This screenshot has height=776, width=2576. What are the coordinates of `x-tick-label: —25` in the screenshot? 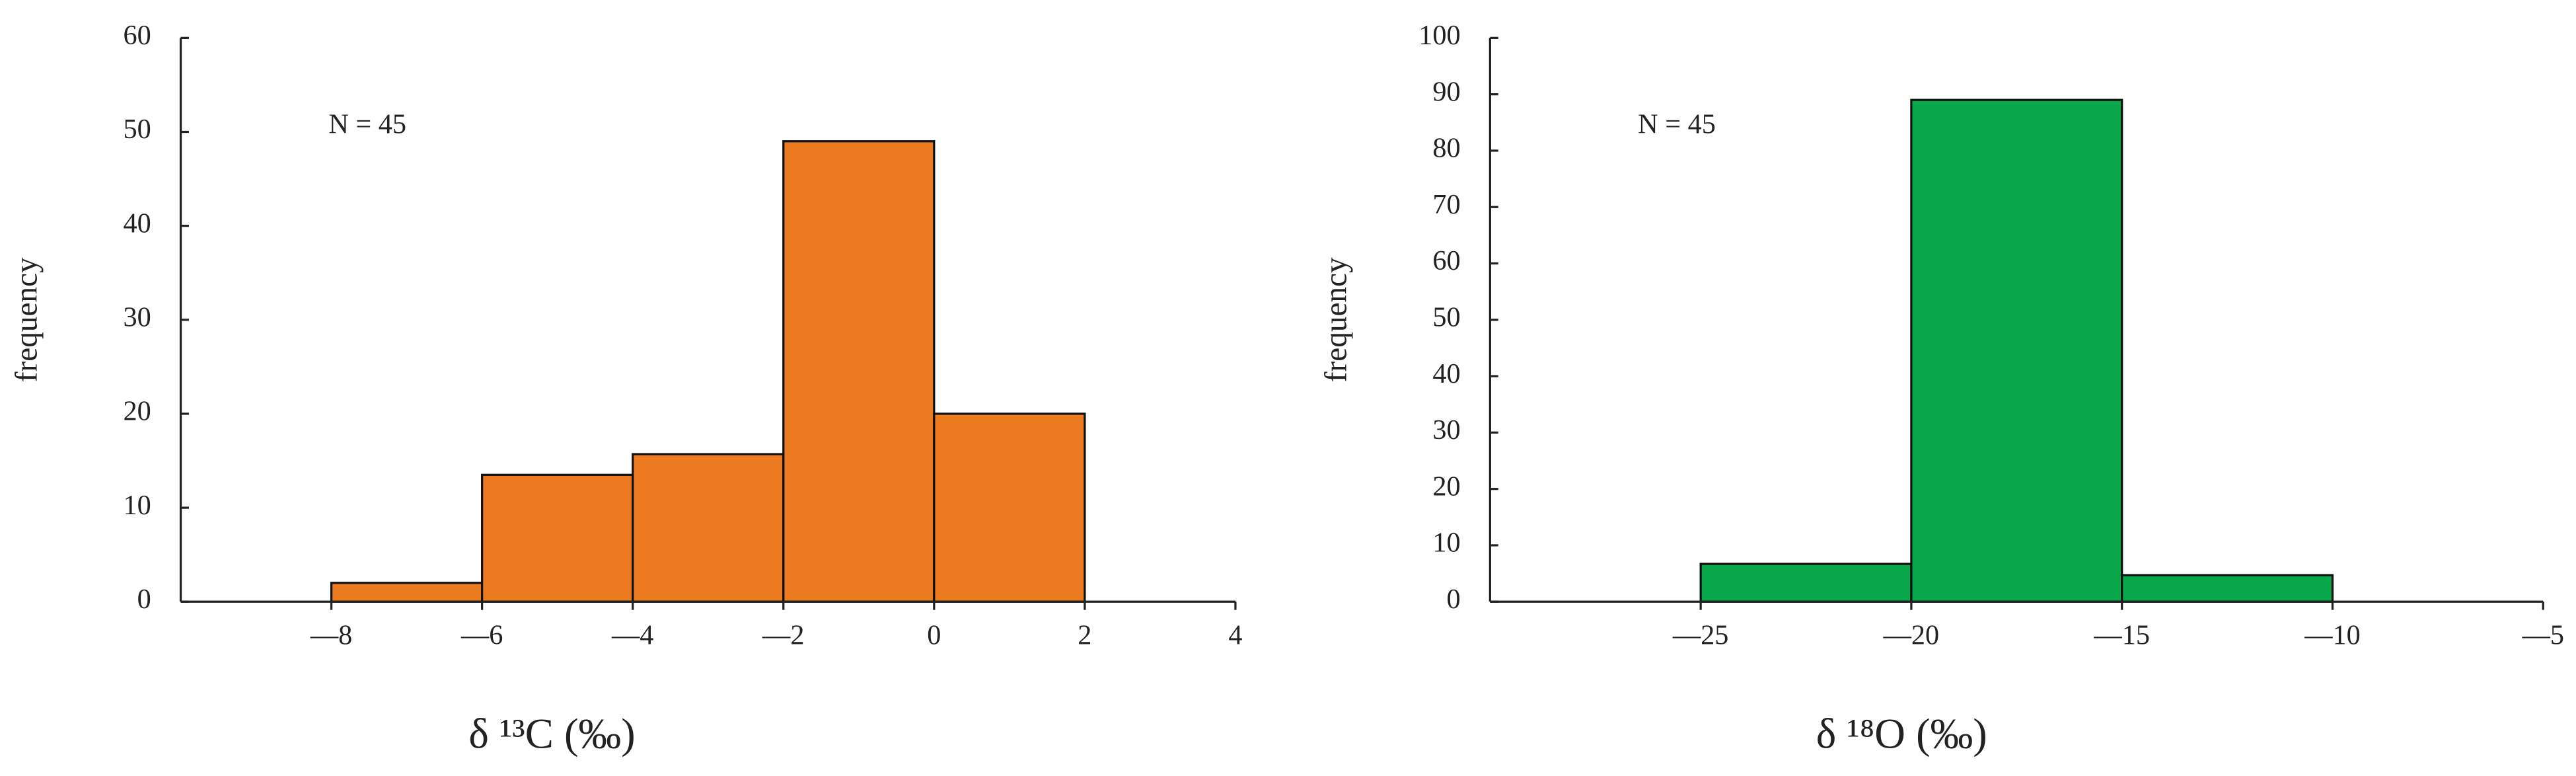 It's located at (1700, 635).